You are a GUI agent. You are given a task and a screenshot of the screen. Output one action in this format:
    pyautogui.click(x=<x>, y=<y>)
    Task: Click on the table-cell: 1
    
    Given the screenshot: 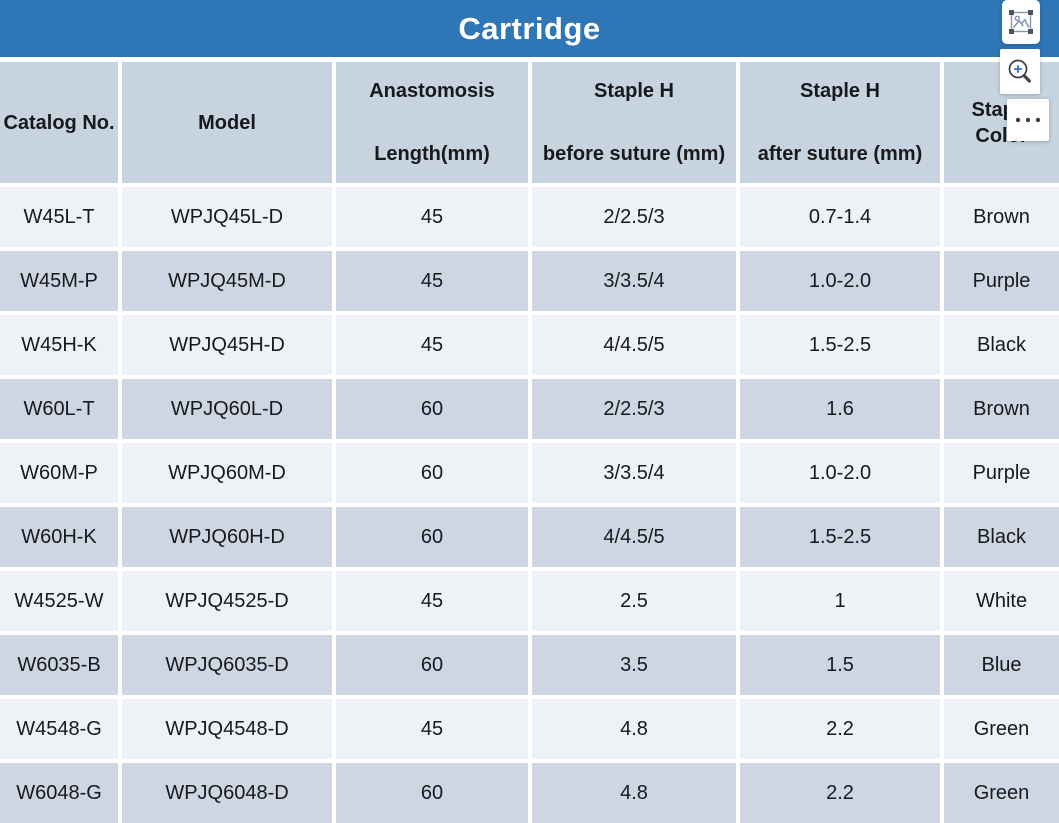 What is the action you would take?
    pyautogui.click(x=840, y=601)
    